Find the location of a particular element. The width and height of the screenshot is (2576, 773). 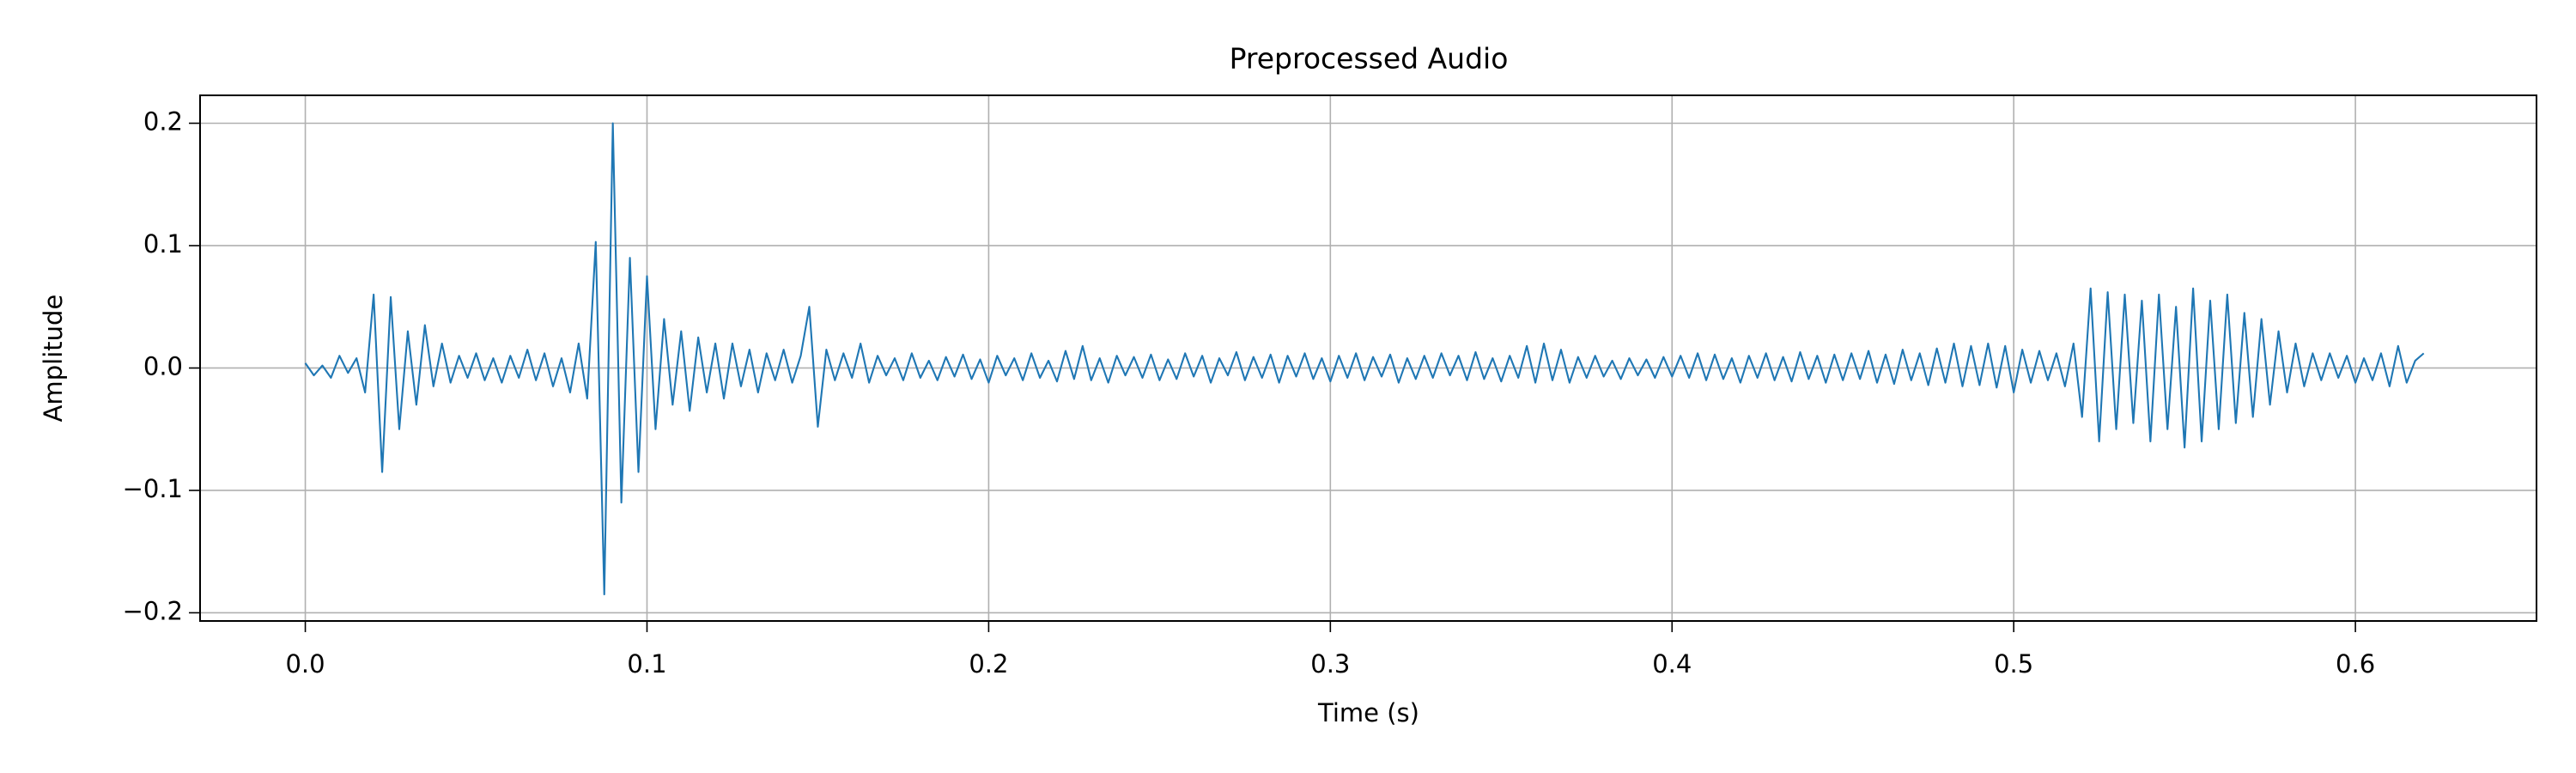

y-tick-label: 0.2 is located at coordinates (163, 121).